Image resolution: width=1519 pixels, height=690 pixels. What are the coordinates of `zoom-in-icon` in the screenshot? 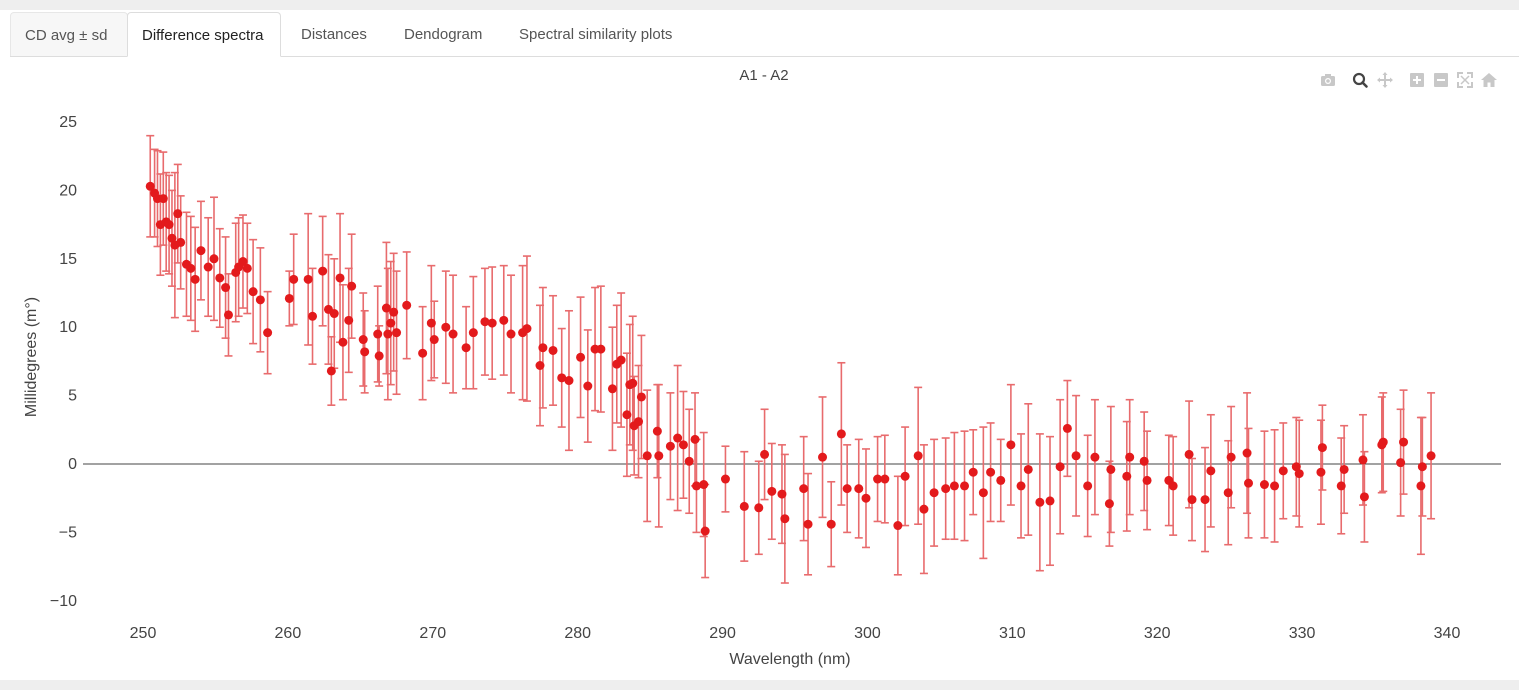 It's located at (1417, 80).